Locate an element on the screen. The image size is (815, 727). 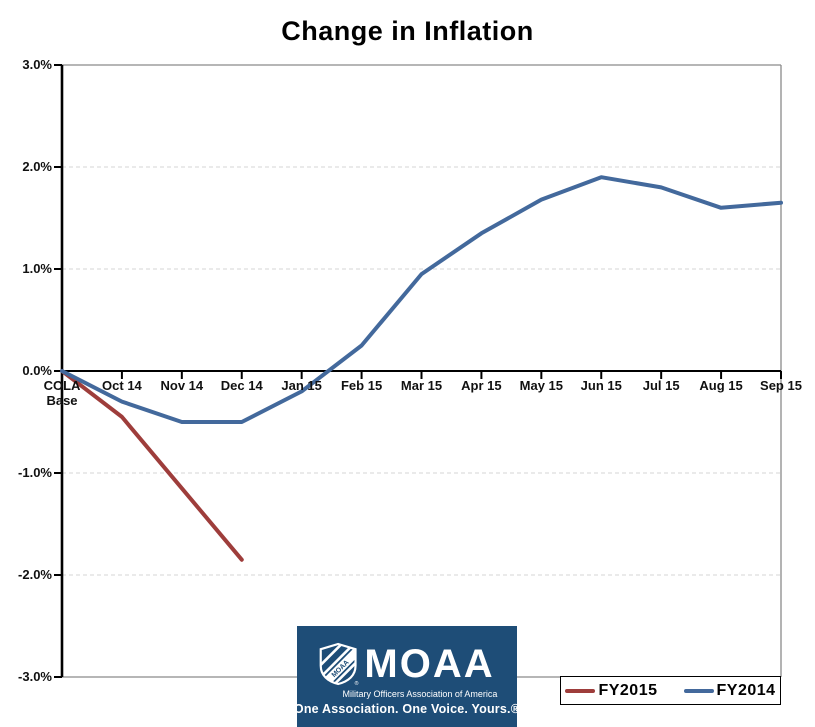
moaa-acronym: MOAA is located at coordinates (429, 663).